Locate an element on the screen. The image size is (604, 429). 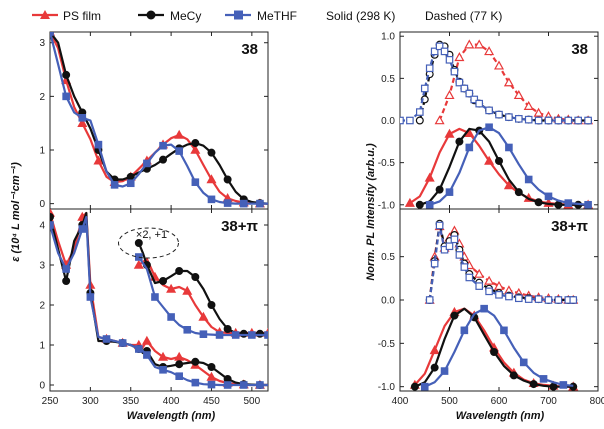
annotation-label: ×2, +1 is located at coordinates (151, 235).